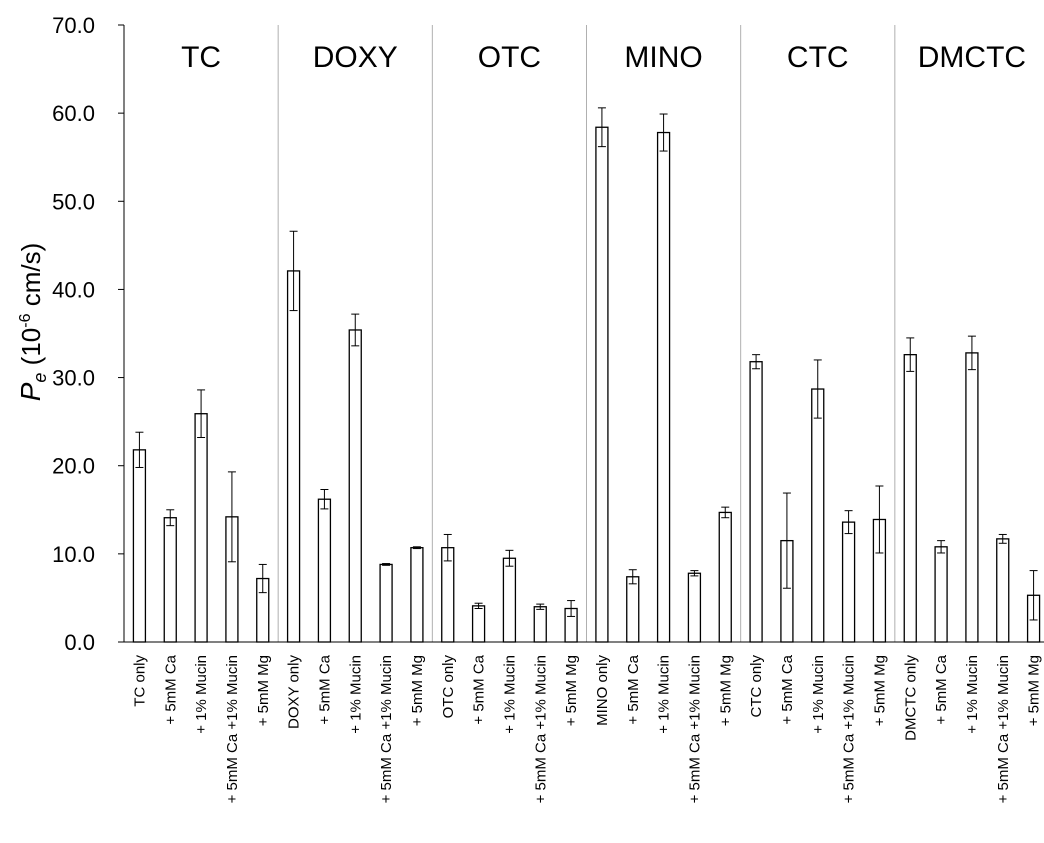 The height and width of the screenshot is (843, 1044). I want to click on category-label: MINO only, so click(602, 690).